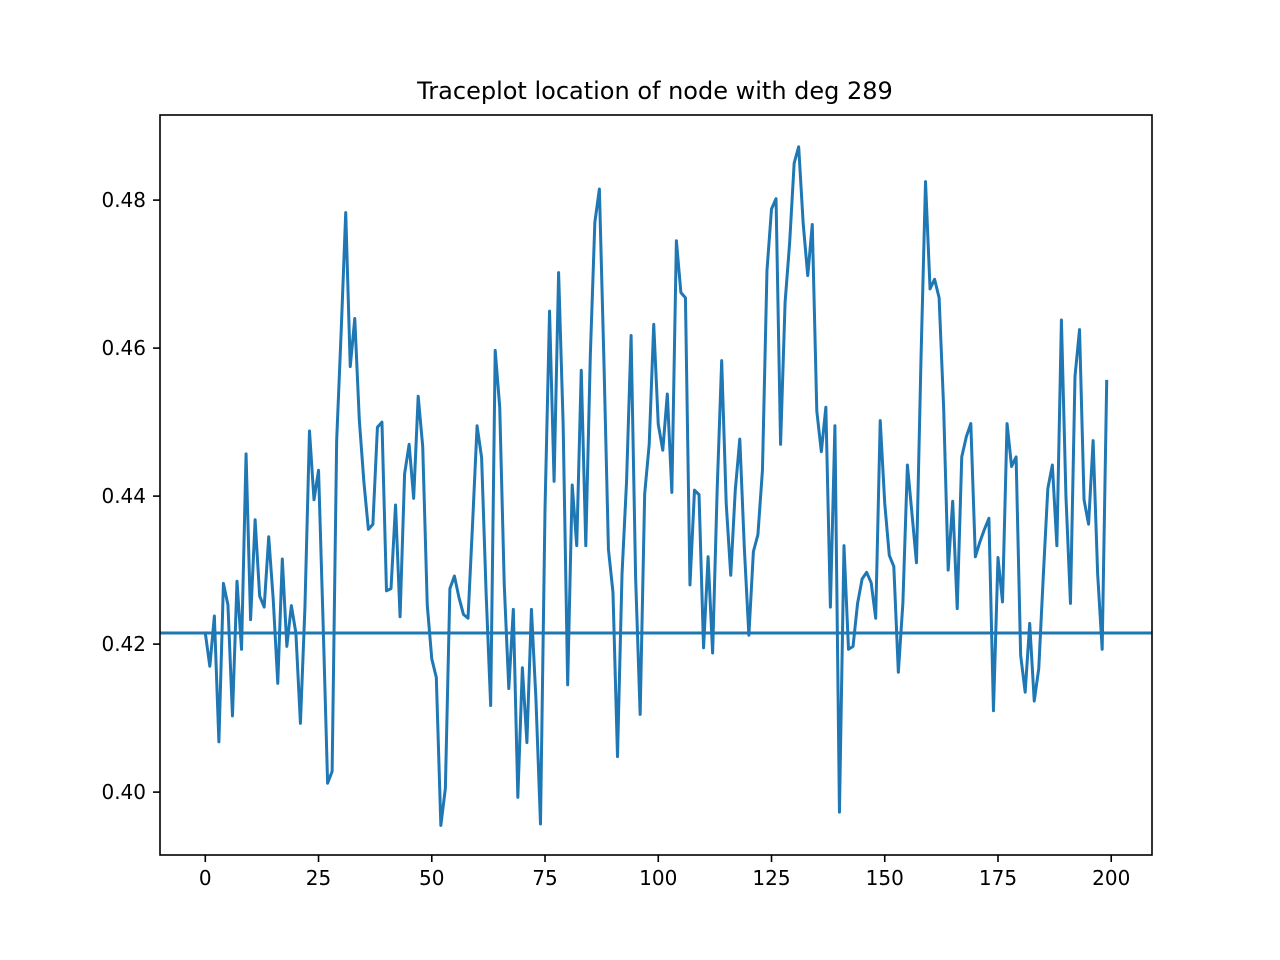  What do you see at coordinates (123, 792) in the screenshot?
I see `y-tick-label: 0.40` at bounding box center [123, 792].